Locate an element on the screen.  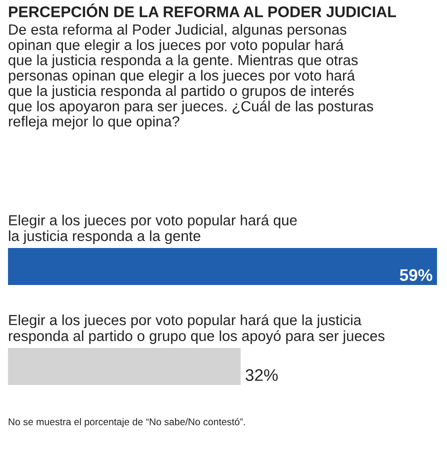
chart-title: PERCEPCIÓN DE LA REFORMA AL PODER JUDICIAL is located at coordinates (202, 11).